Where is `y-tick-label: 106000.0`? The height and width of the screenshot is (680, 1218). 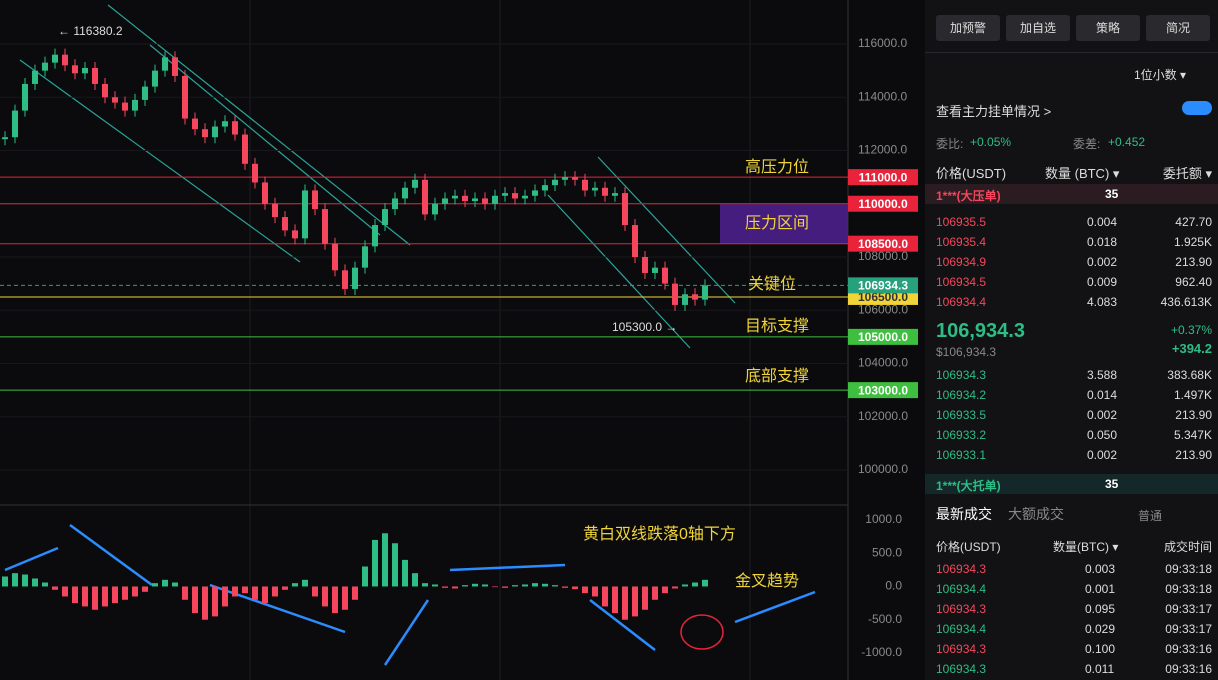 y-tick-label: 106000.0 is located at coordinates (883, 309).